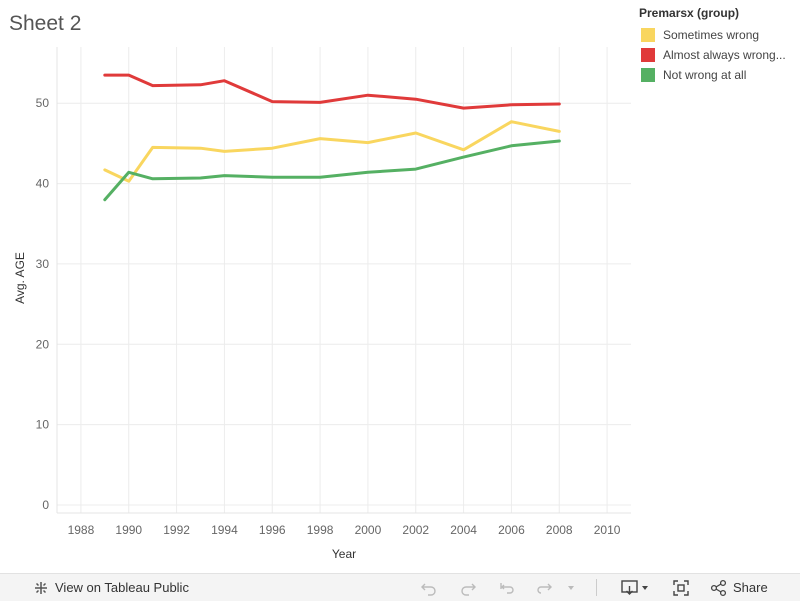  What do you see at coordinates (711, 35) in the screenshot?
I see `legend-label: Sometimes wrong` at bounding box center [711, 35].